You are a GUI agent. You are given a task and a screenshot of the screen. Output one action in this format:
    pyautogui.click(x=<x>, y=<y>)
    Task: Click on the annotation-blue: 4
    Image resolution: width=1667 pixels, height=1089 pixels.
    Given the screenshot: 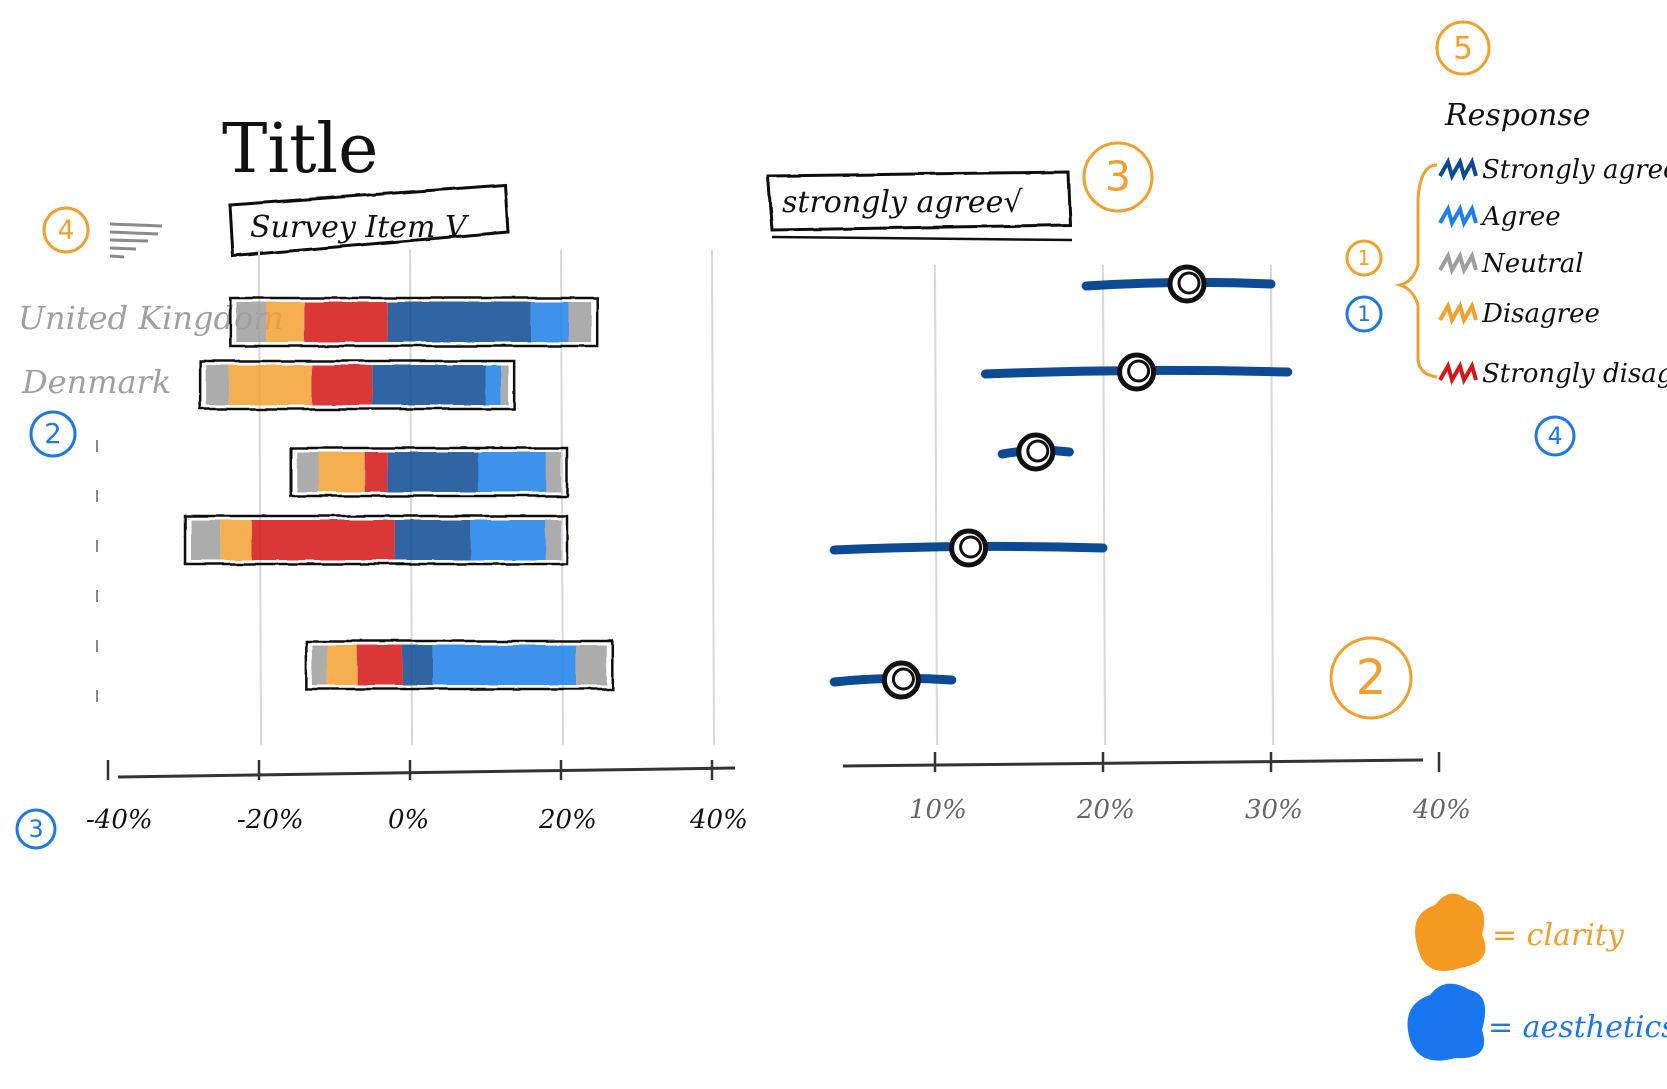 What is the action you would take?
    pyautogui.click(x=1555, y=436)
    